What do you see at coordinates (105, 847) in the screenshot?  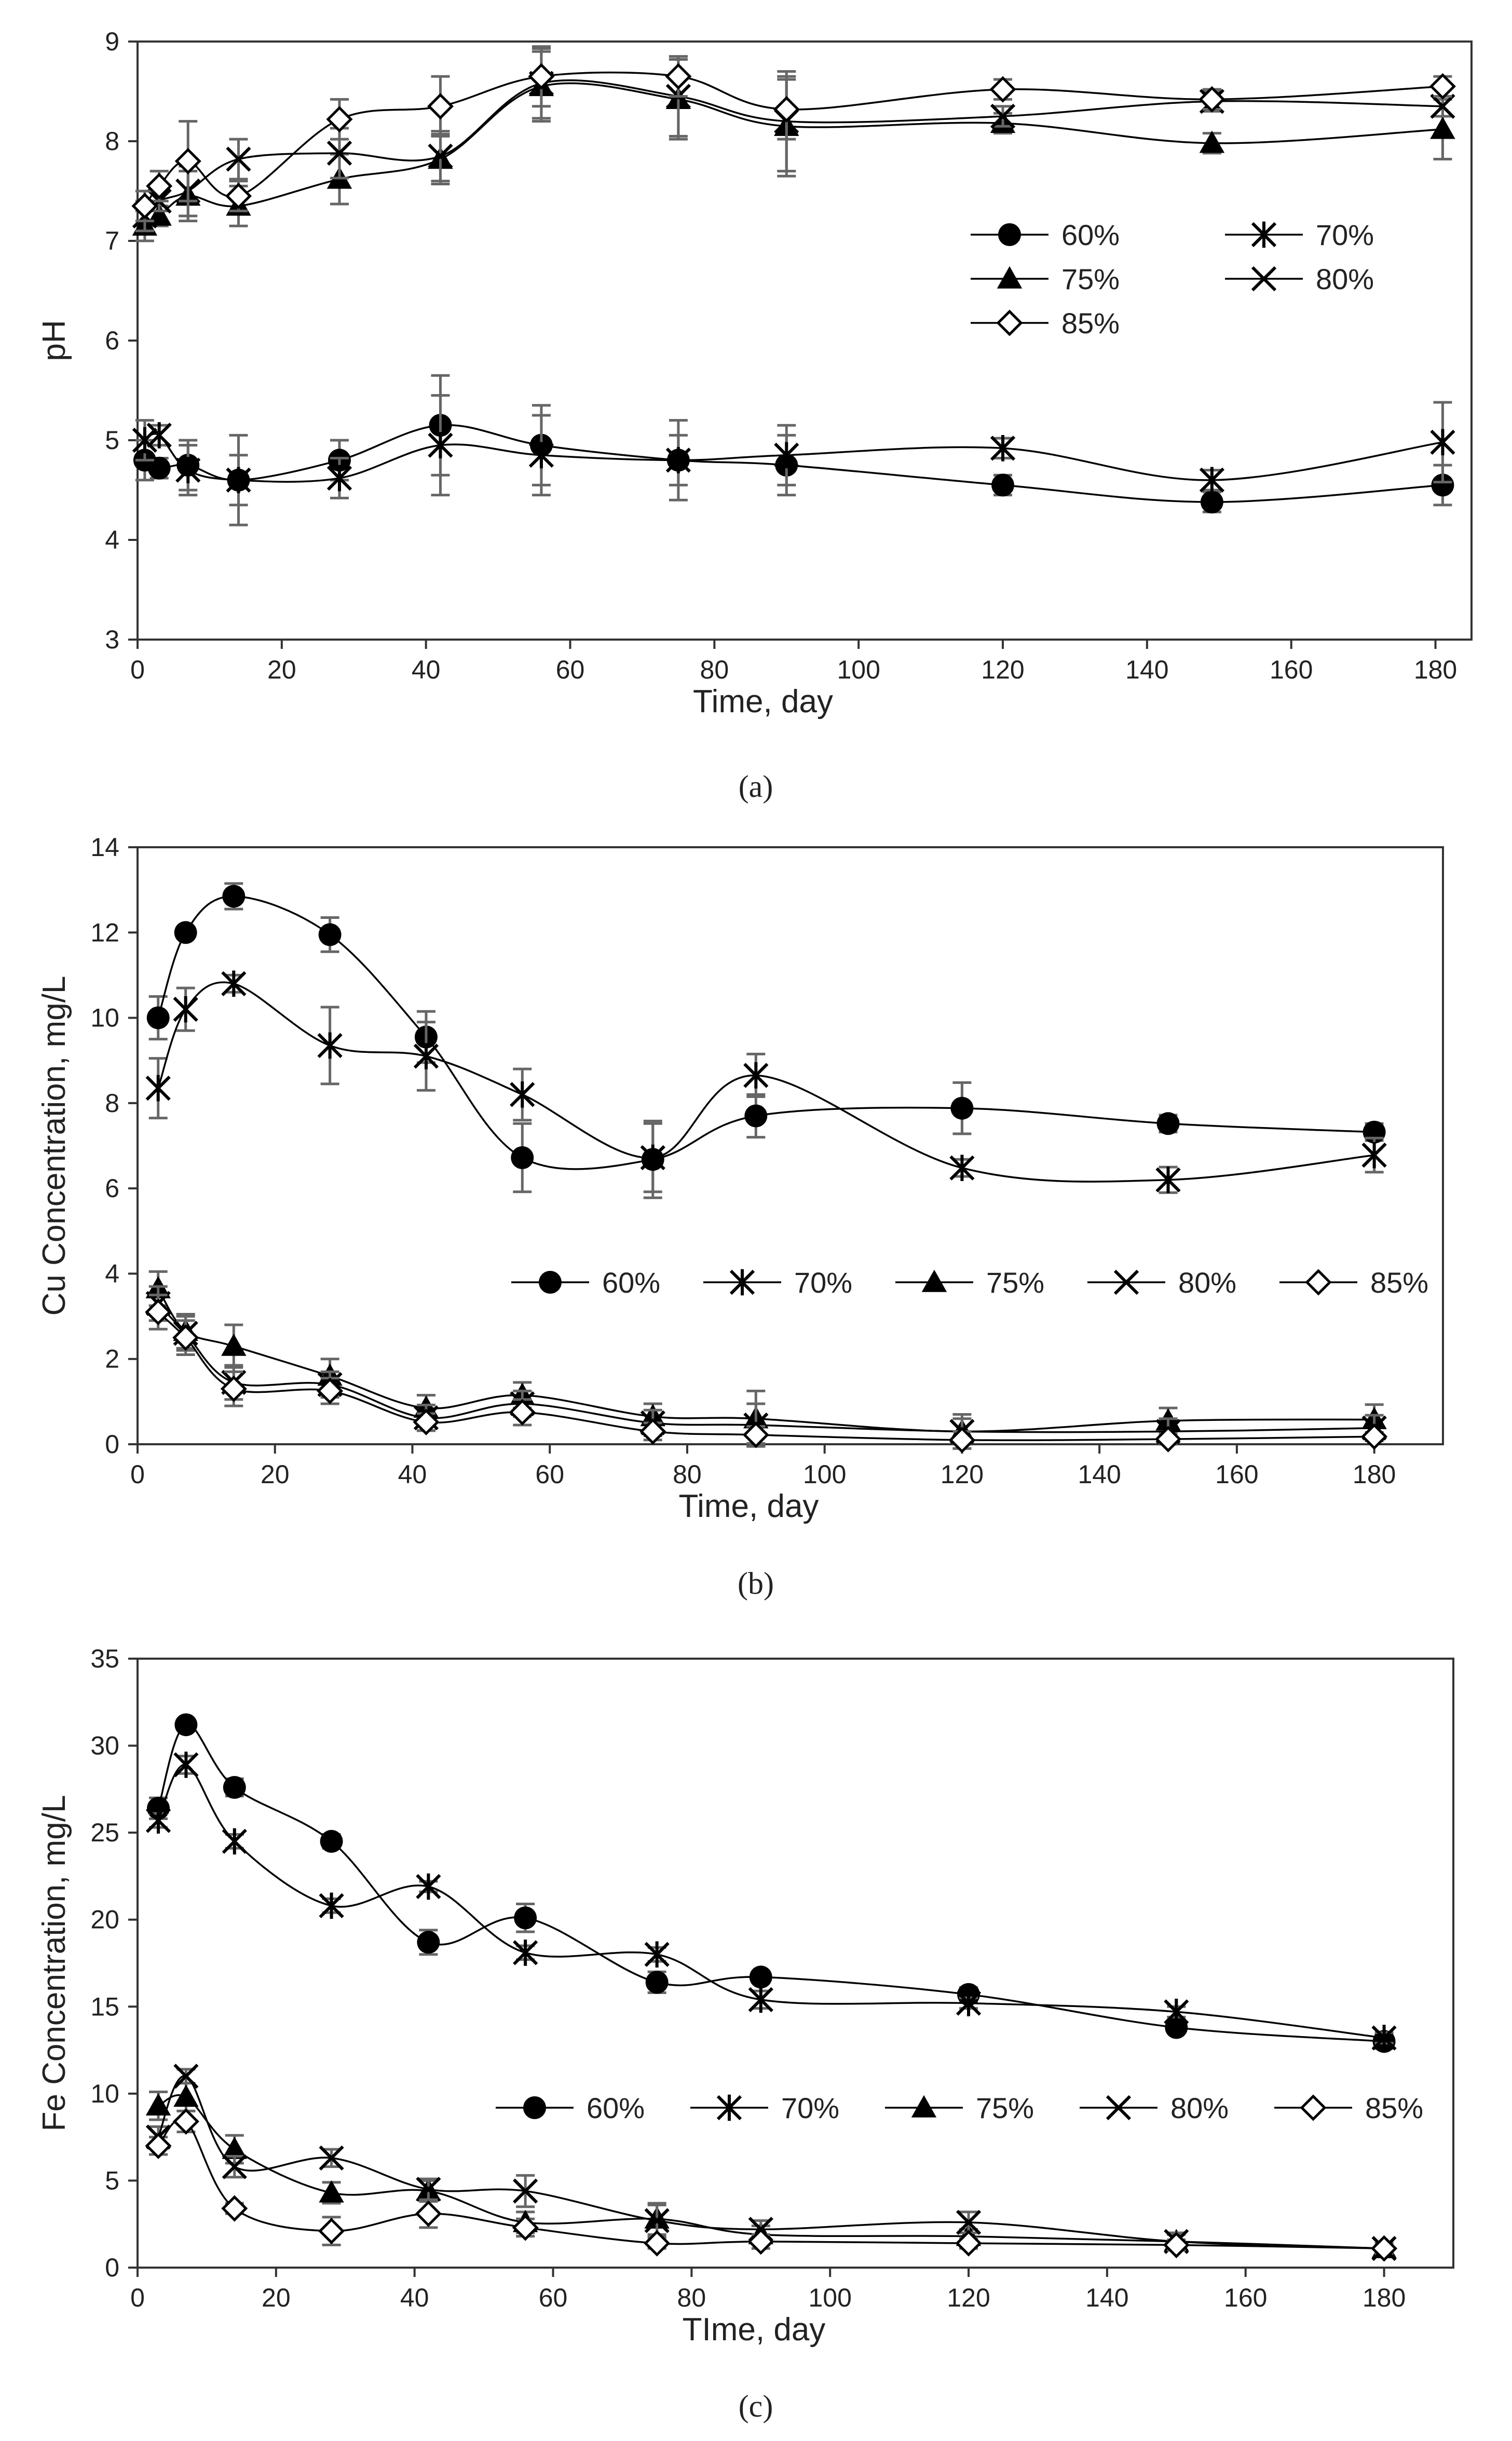 I see `y-tick-label: 14` at bounding box center [105, 847].